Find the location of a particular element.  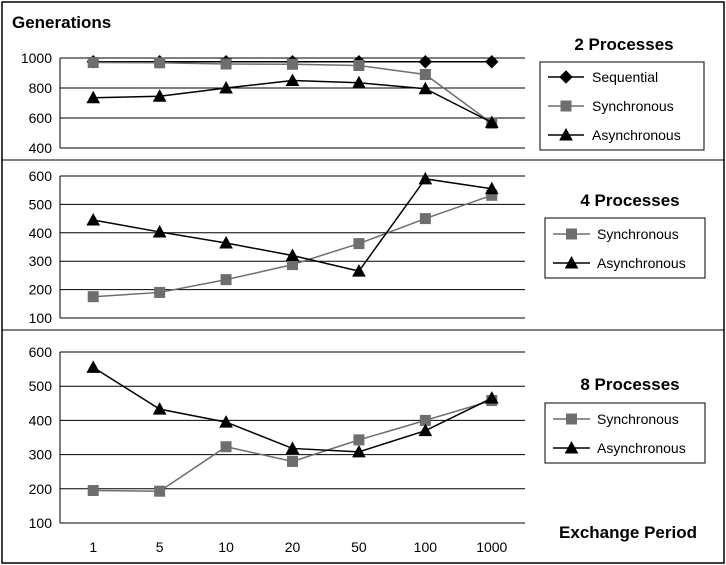

x-tick-label: 50 is located at coordinates (359, 547).